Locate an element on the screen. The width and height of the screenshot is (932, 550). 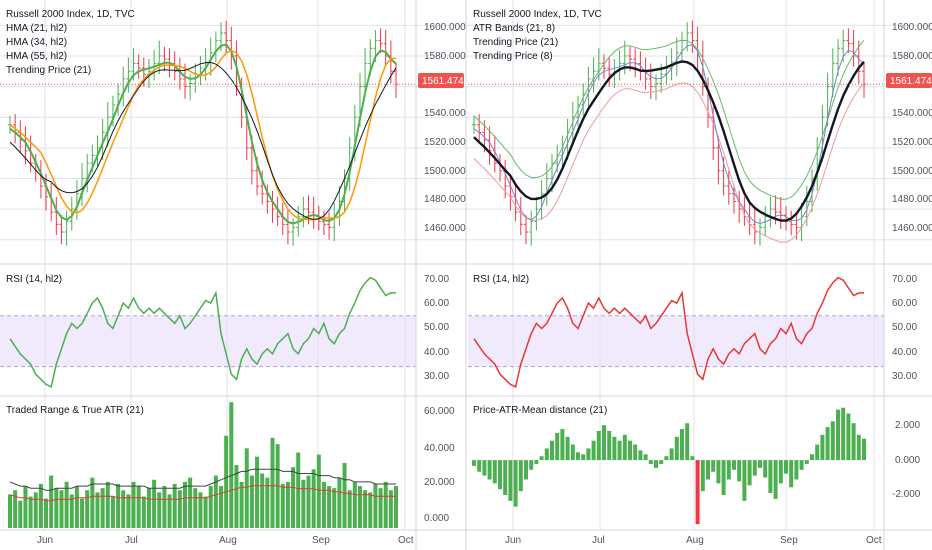
right-legend-trending8: Trending Price (8) is located at coordinates (513, 56).